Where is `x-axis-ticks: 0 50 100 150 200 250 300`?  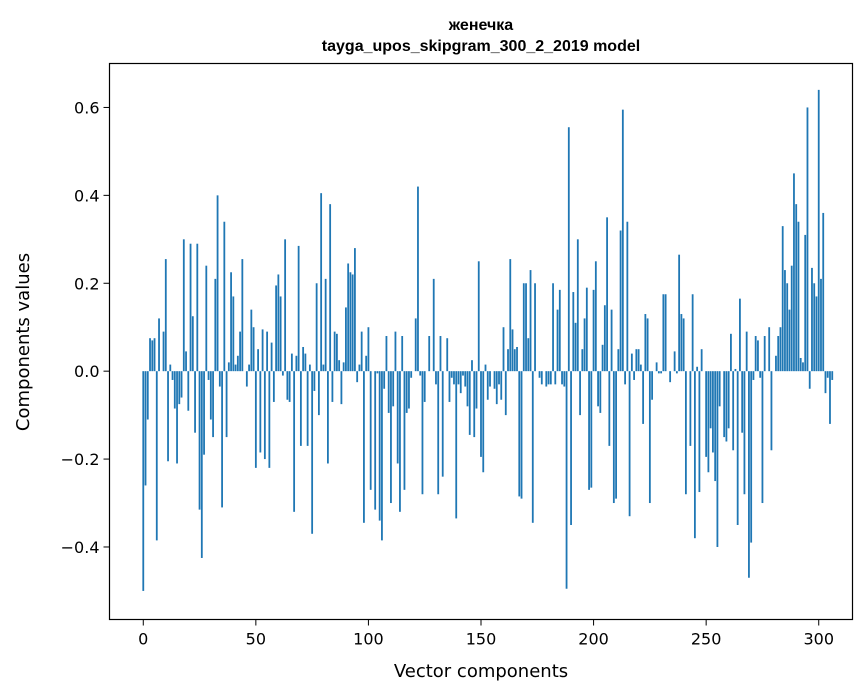 x-axis-ticks: 0 50 100 150 200 250 300 is located at coordinates (486, 634).